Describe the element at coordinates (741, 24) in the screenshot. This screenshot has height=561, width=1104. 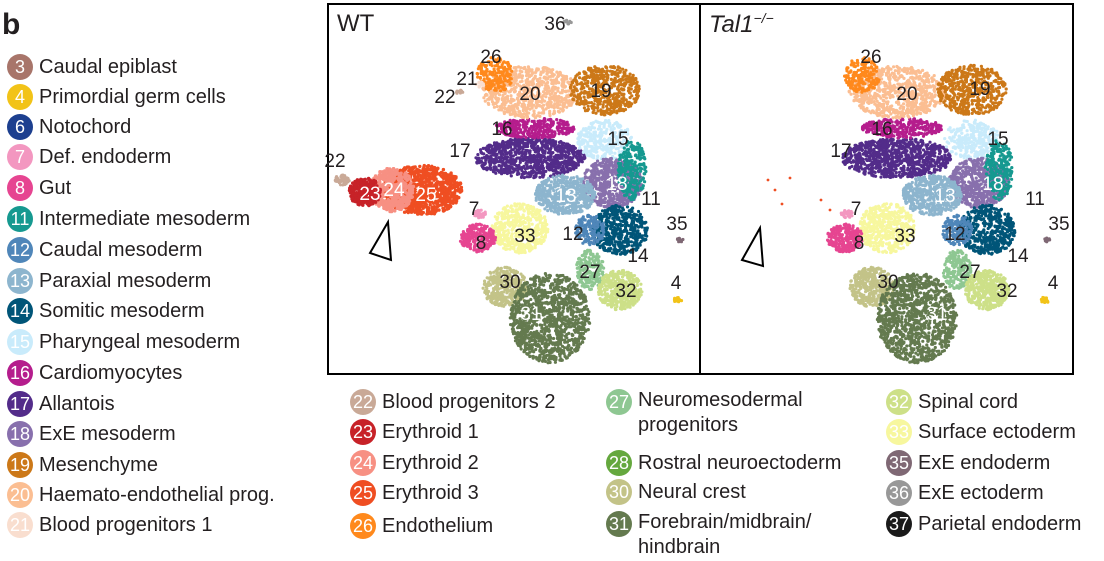
I see `panel-title-tal1: Tal1−/−` at that location.